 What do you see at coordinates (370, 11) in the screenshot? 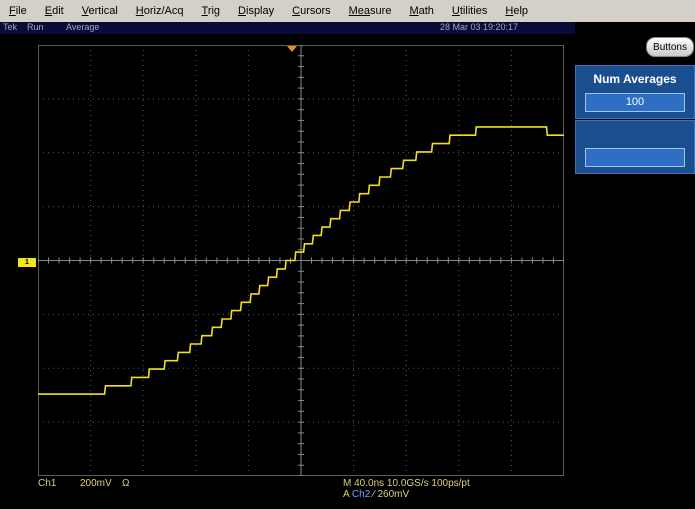
I see `menu-item-measure: Measure` at bounding box center [370, 11].